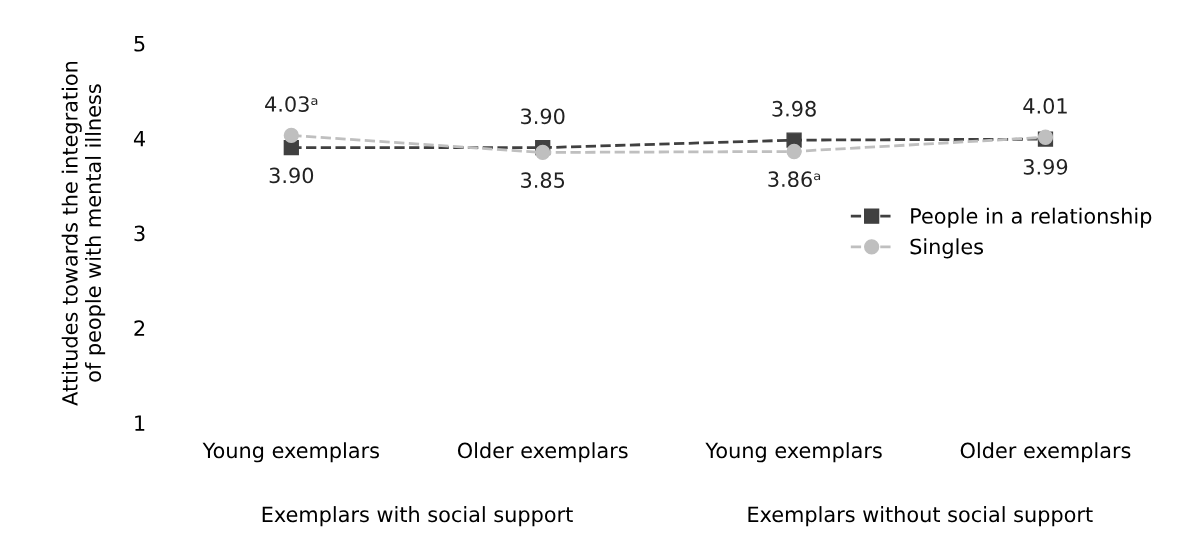  I want to click on data-label: 4.01, so click(1045, 106).